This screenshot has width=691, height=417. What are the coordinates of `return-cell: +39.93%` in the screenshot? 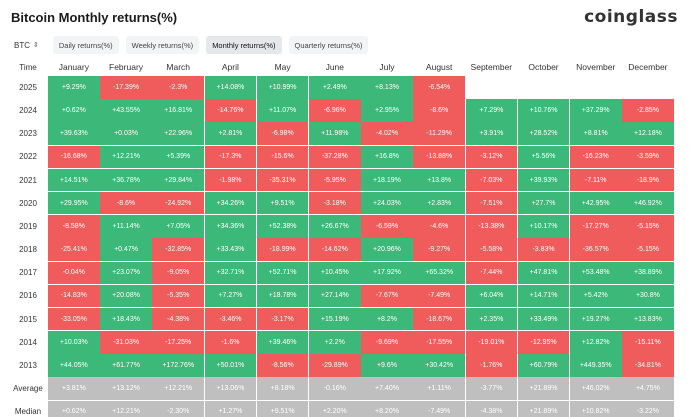 It's located at (543, 180).